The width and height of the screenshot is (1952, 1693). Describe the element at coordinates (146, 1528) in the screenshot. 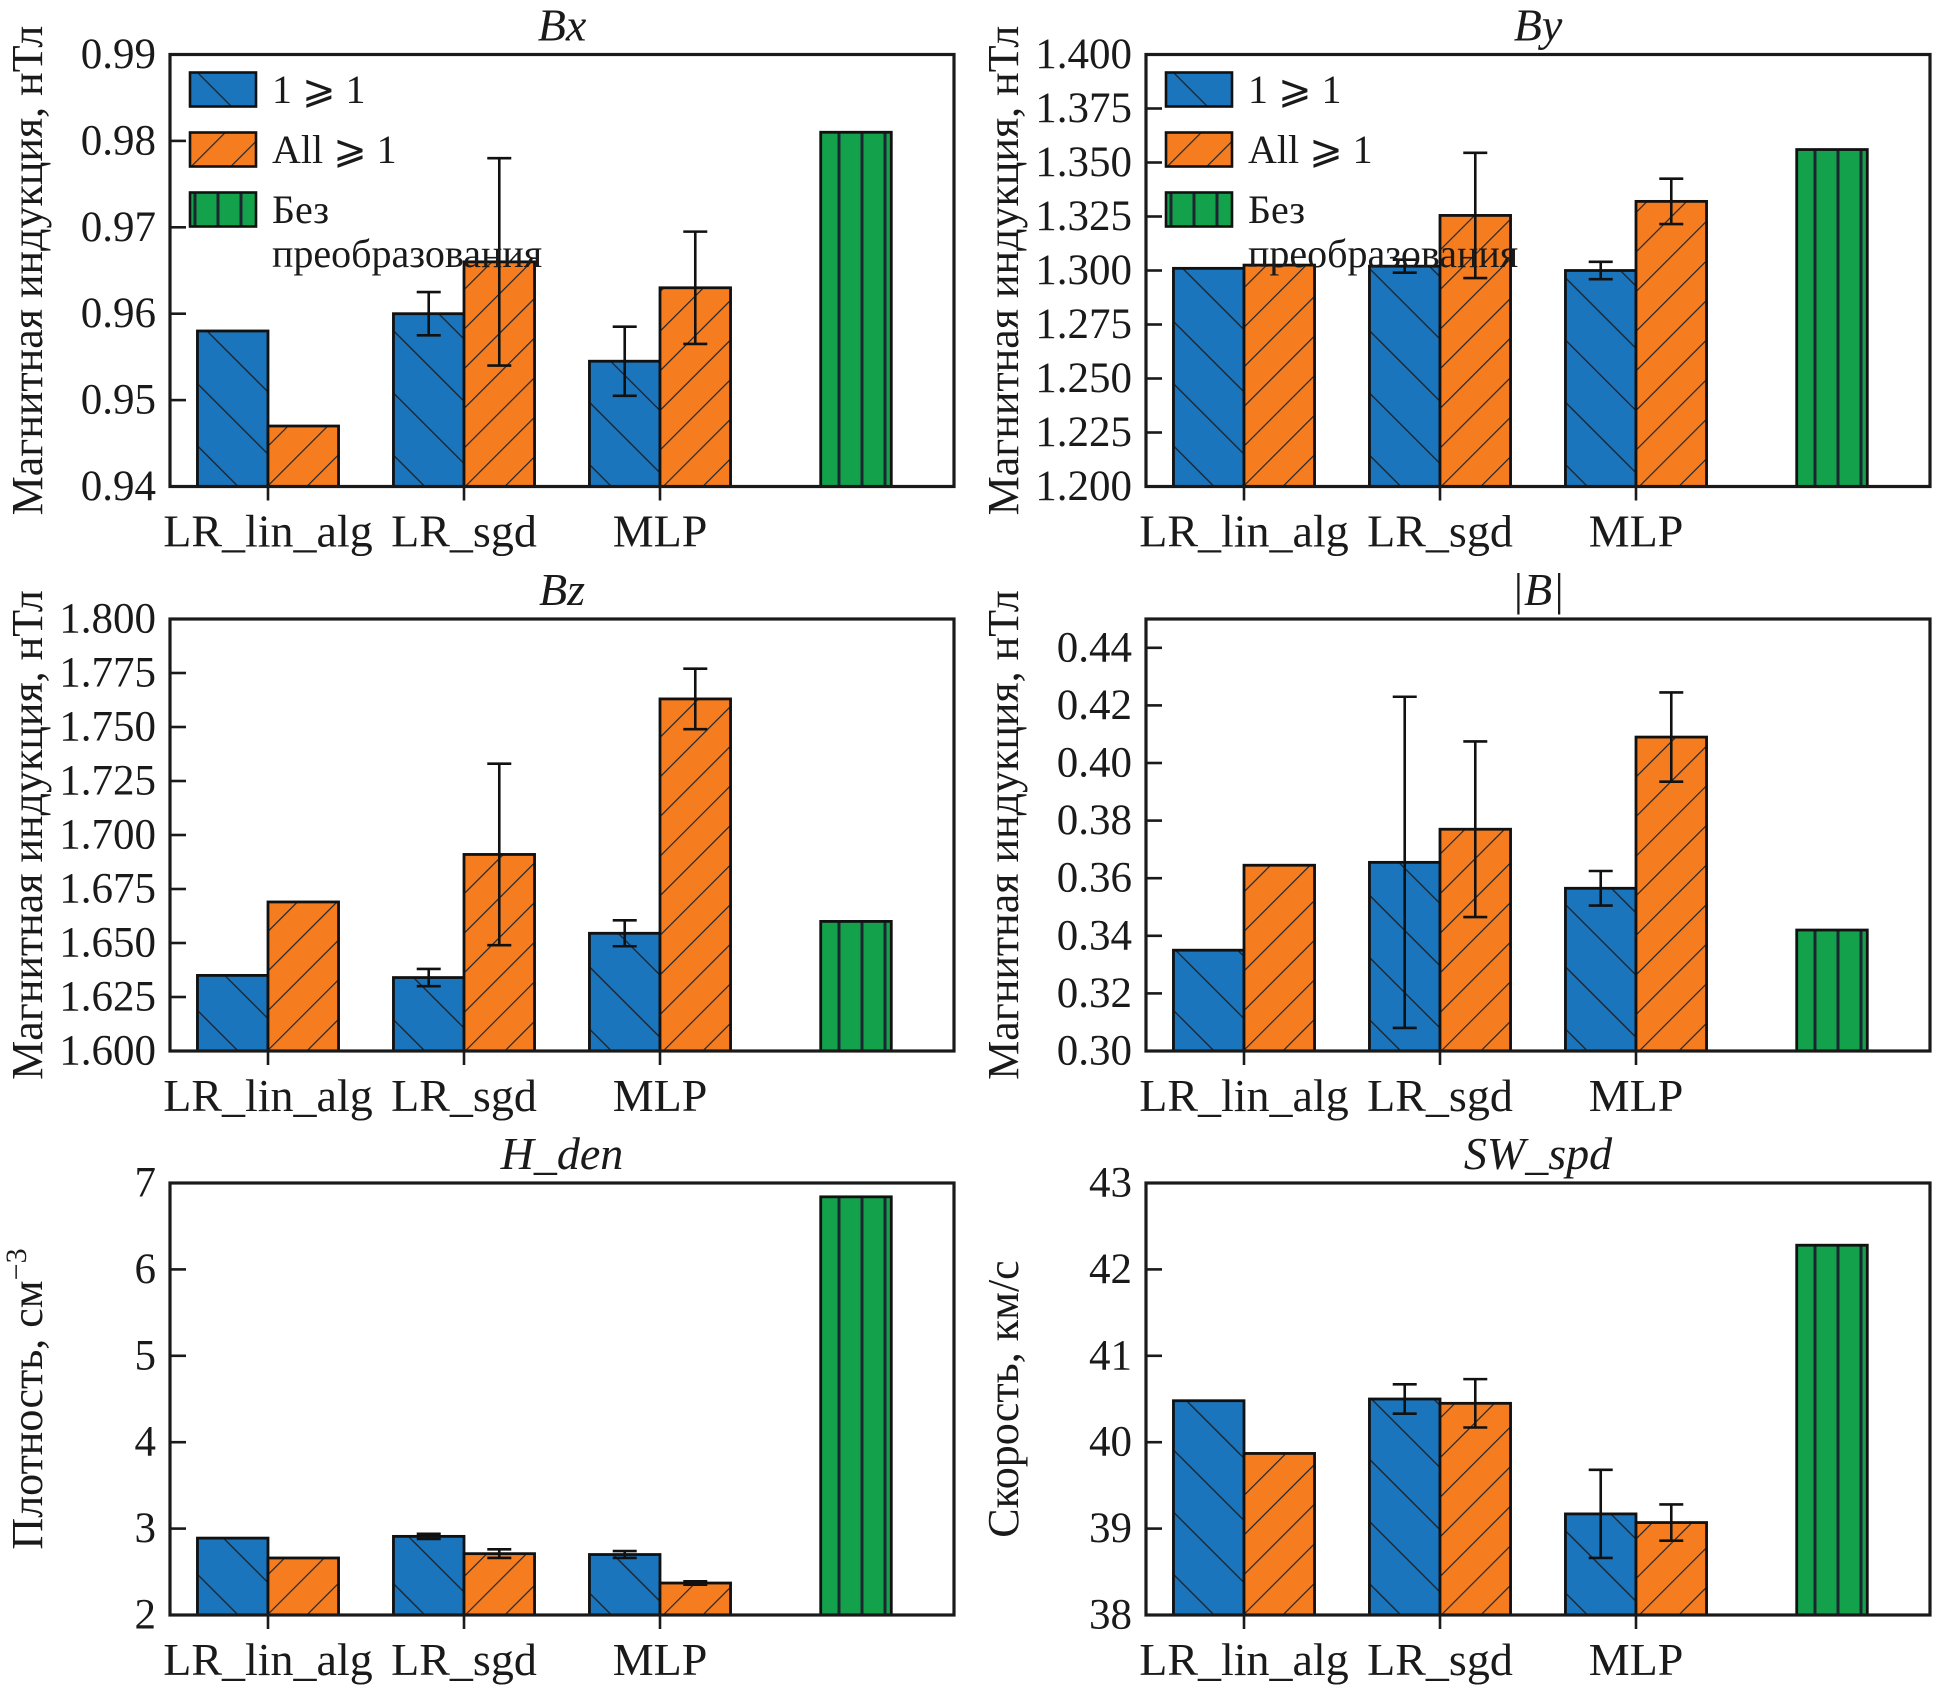

I see `svg-text: 3` at that location.